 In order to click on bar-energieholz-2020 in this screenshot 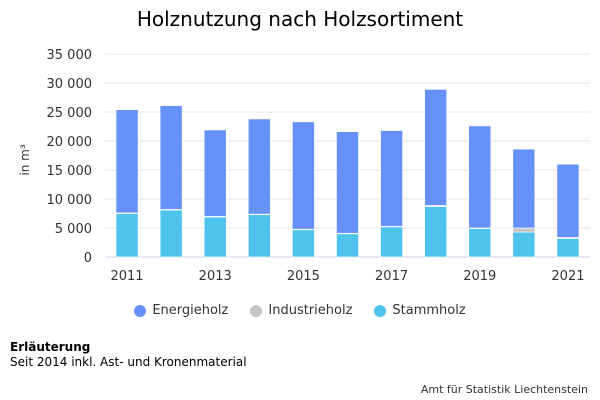, I will do `click(524, 188)`.